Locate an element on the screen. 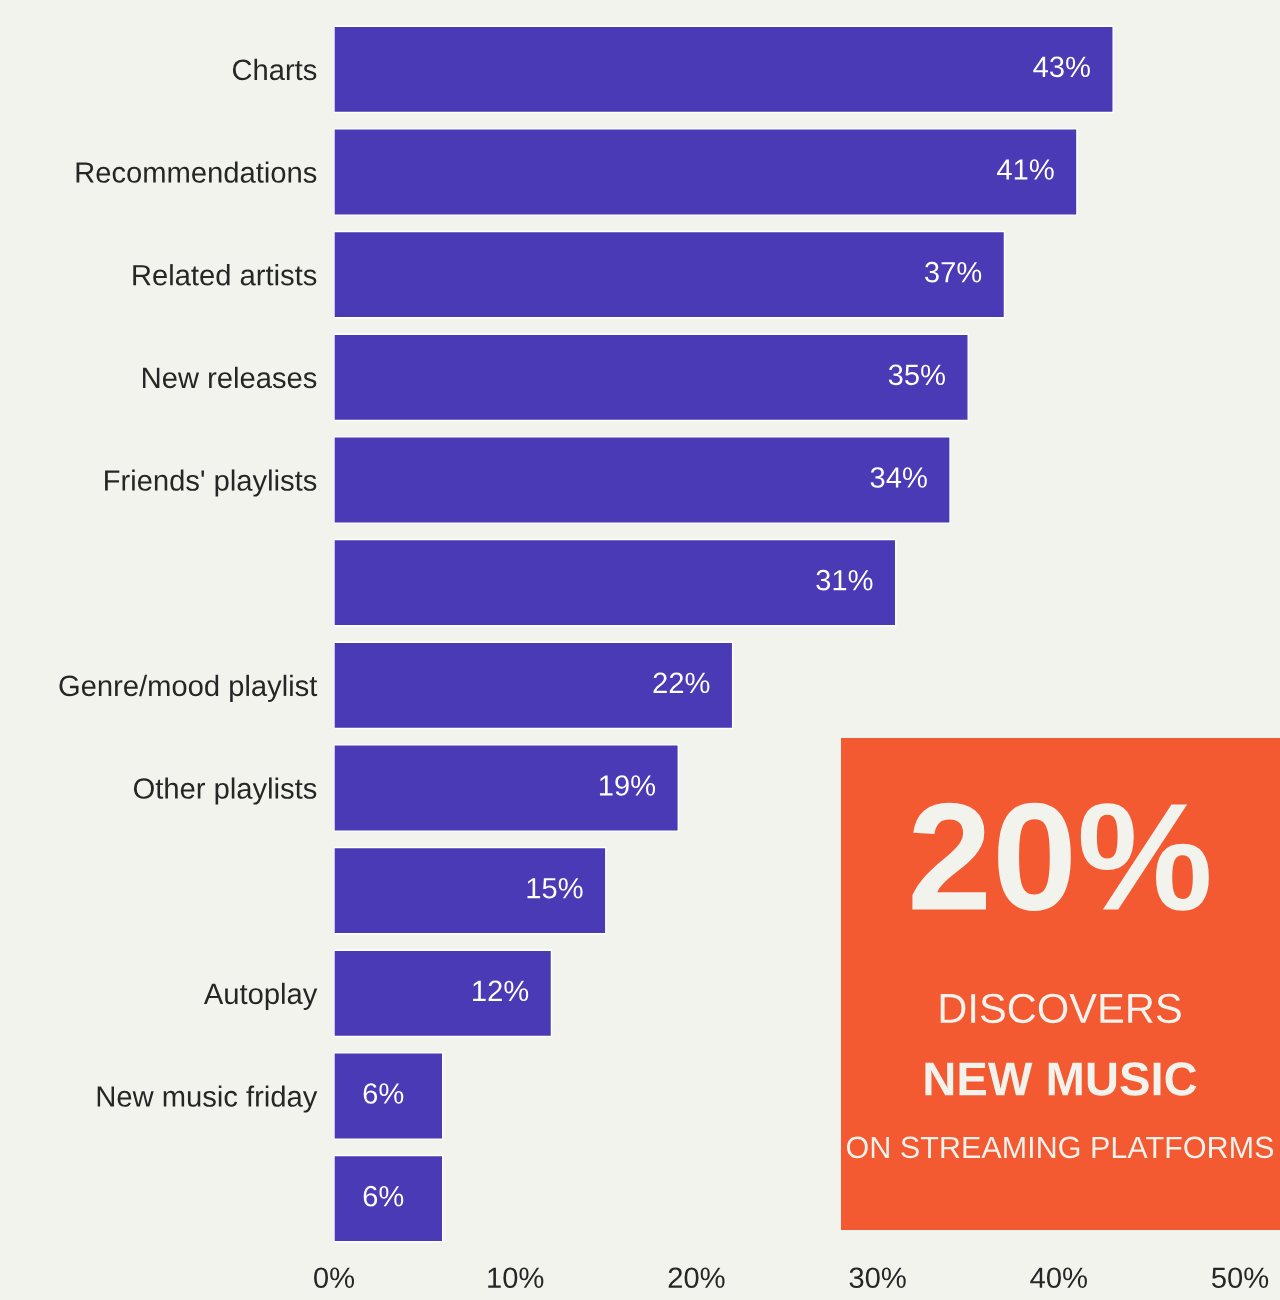 The height and width of the screenshot is (1300, 1280). data-label: 35% is located at coordinates (916, 375).